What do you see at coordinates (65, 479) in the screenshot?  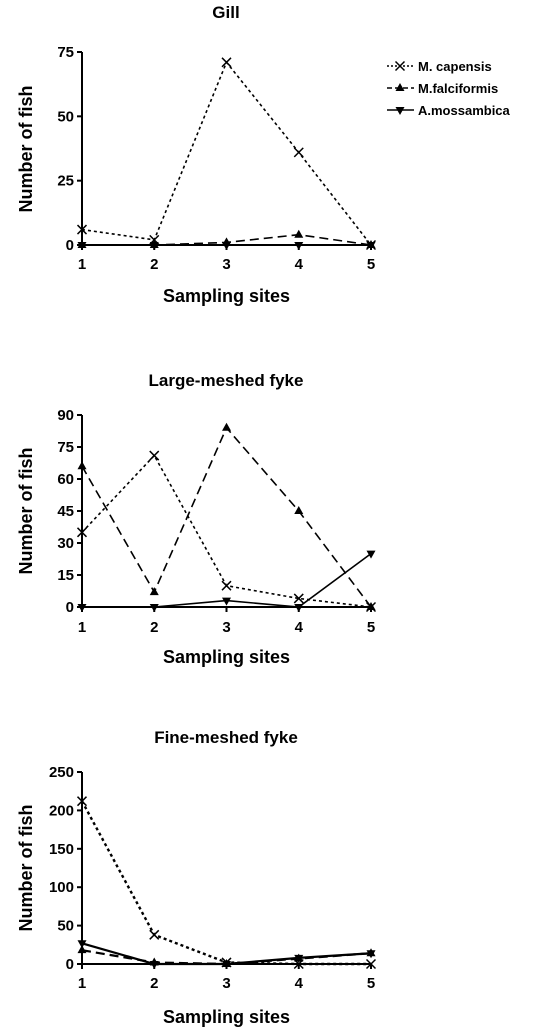 I see `y-tick-label: 60` at bounding box center [65, 479].